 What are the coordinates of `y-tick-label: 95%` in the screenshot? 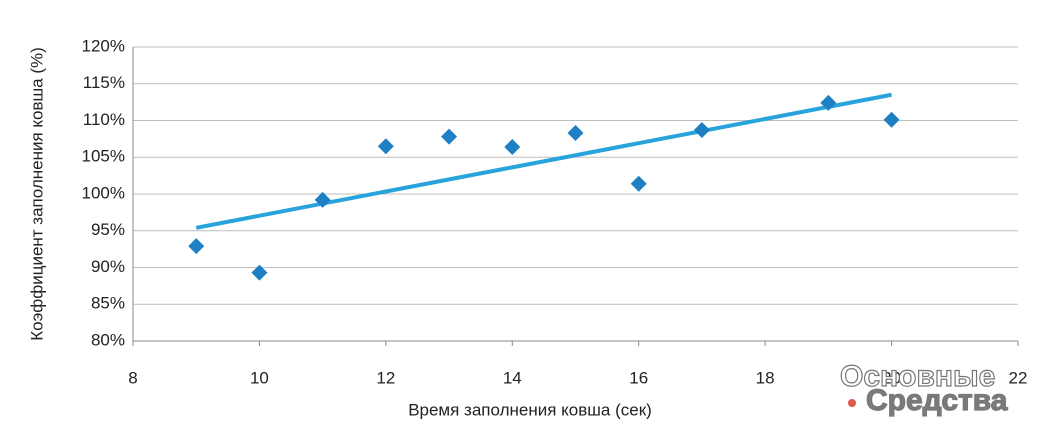 It's located at (108, 229).